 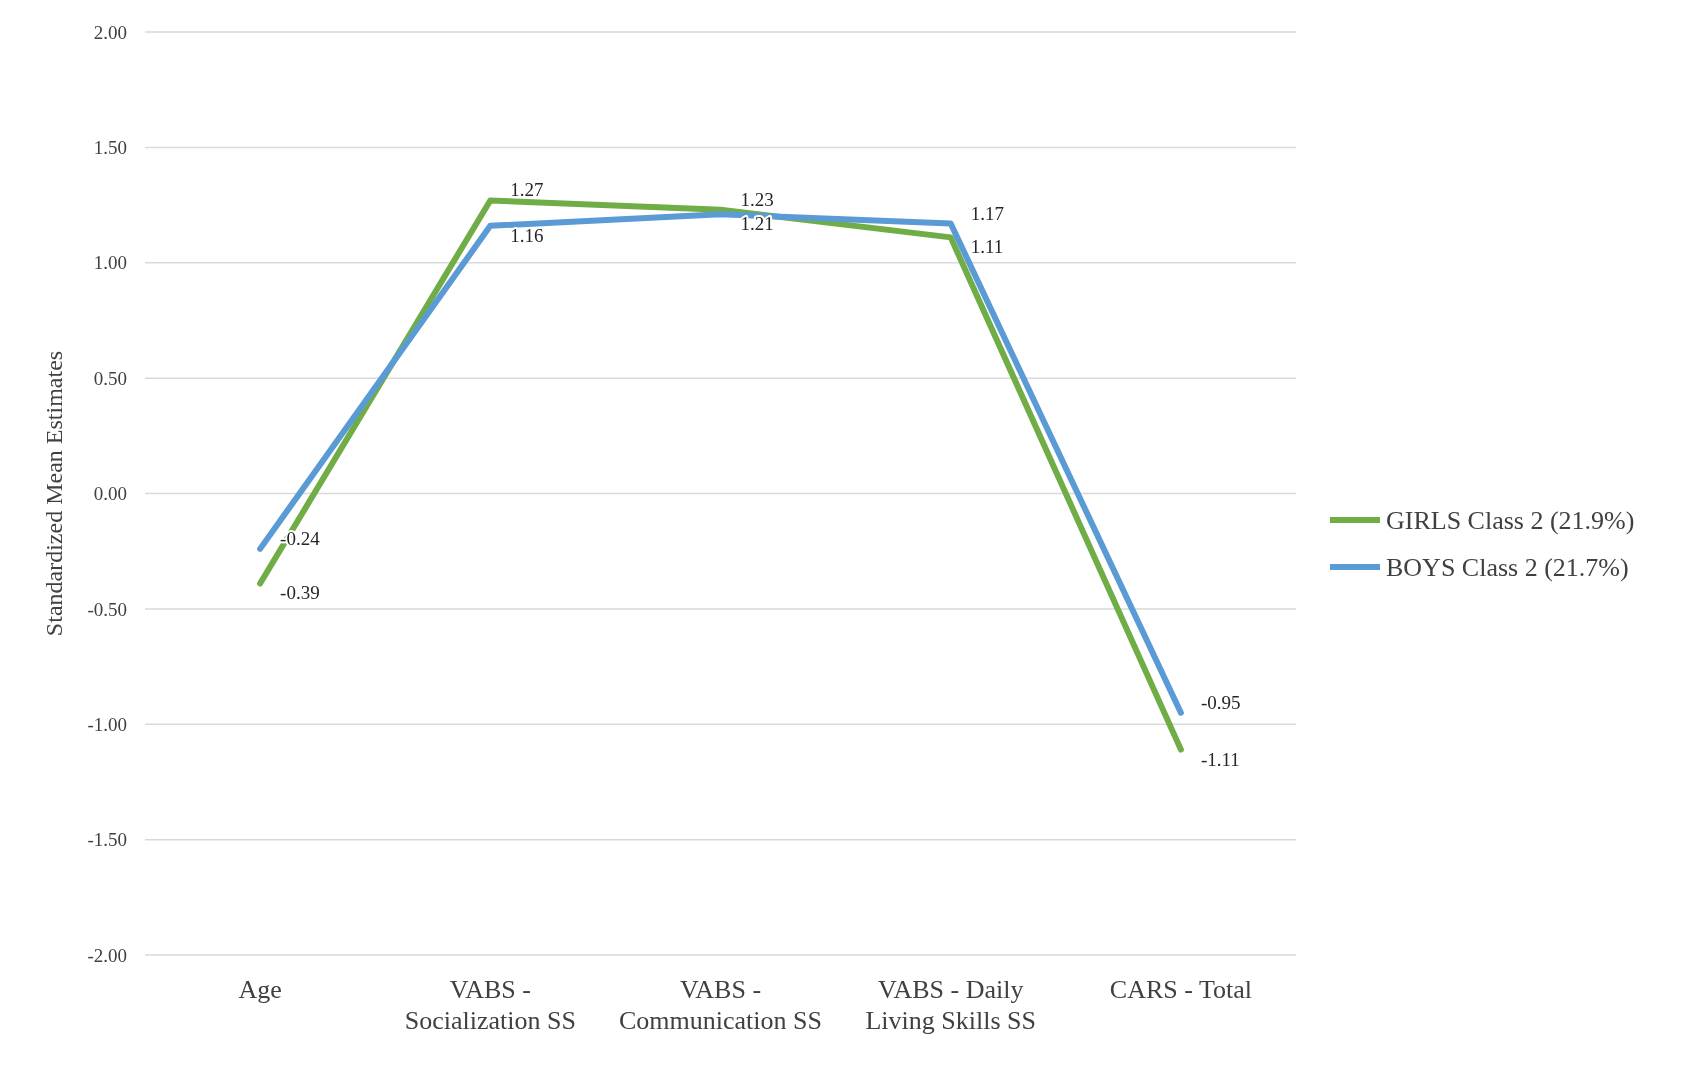 What do you see at coordinates (1507, 568) in the screenshot?
I see `legend-label: BOYS Class 2 (21.7%)` at bounding box center [1507, 568].